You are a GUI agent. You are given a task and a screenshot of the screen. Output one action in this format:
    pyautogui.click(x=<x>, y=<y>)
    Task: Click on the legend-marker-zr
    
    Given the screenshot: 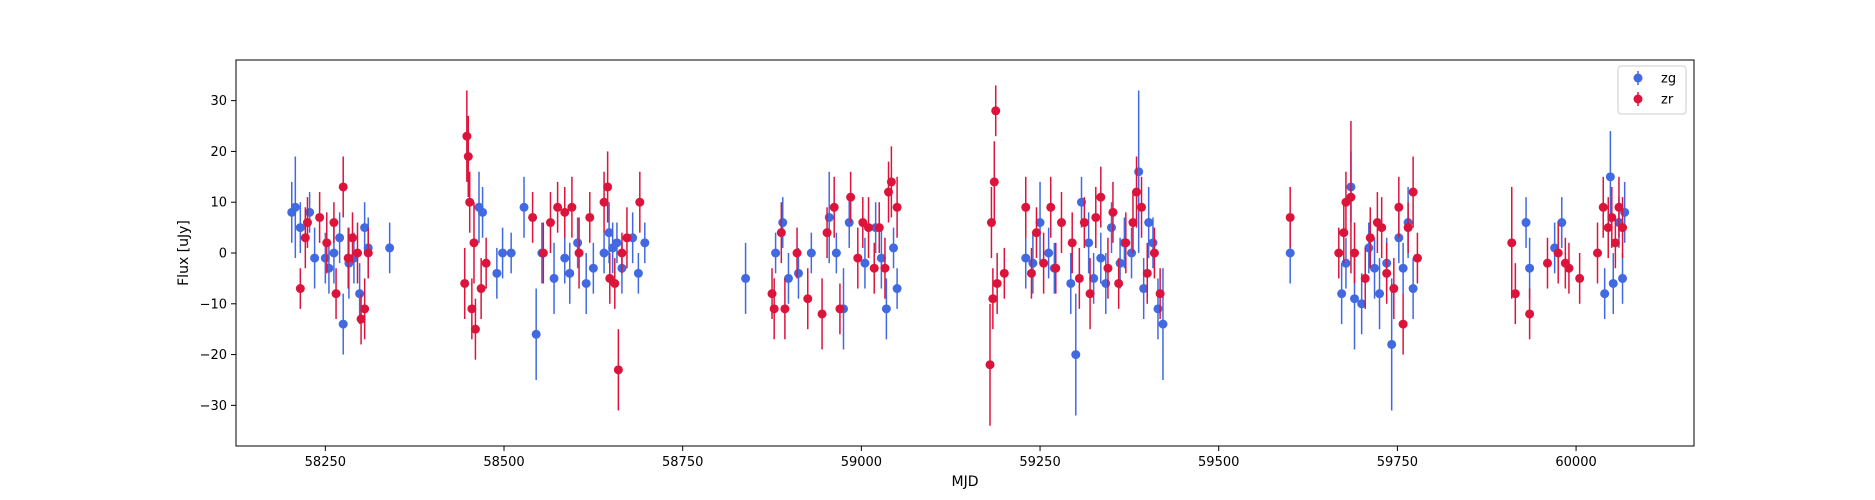 What is the action you would take?
    pyautogui.click(x=1638, y=99)
    